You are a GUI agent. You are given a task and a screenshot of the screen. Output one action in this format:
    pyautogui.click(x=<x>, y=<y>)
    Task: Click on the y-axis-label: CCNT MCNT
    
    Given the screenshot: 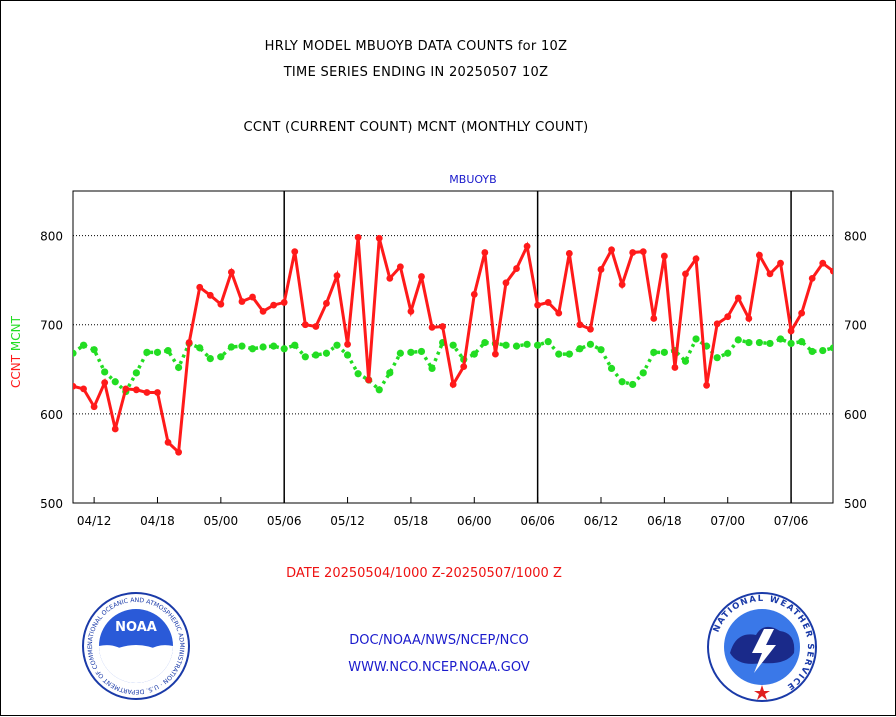 What is the action you would take?
    pyautogui.click(x=16, y=351)
    